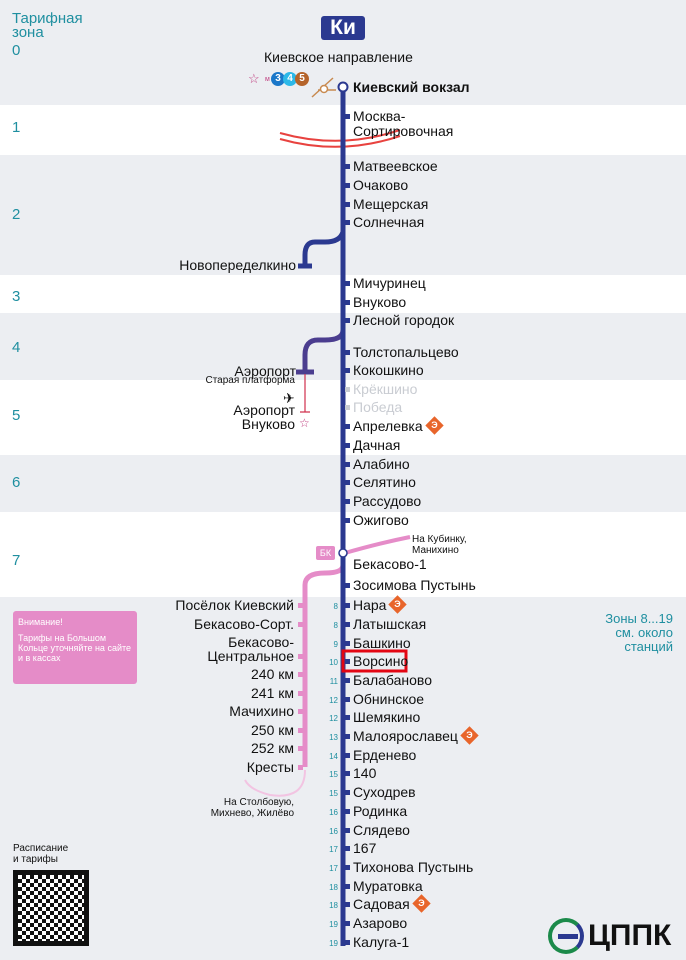  Describe the element at coordinates (321, 352) in the screenshot. I see `airport-branch` at that location.